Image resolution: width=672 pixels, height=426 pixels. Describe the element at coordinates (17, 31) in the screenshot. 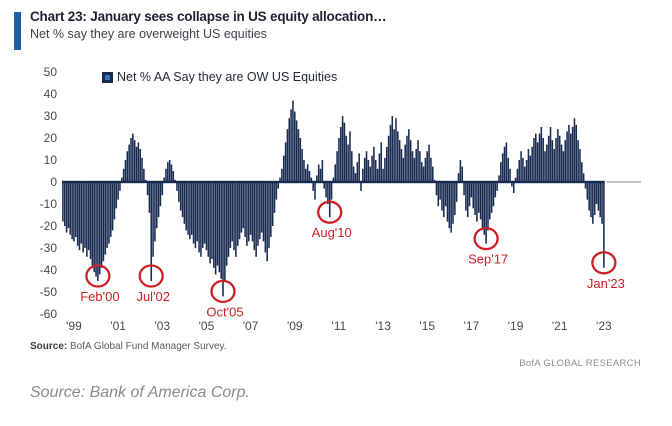

I see `title-accent-bar` at that location.